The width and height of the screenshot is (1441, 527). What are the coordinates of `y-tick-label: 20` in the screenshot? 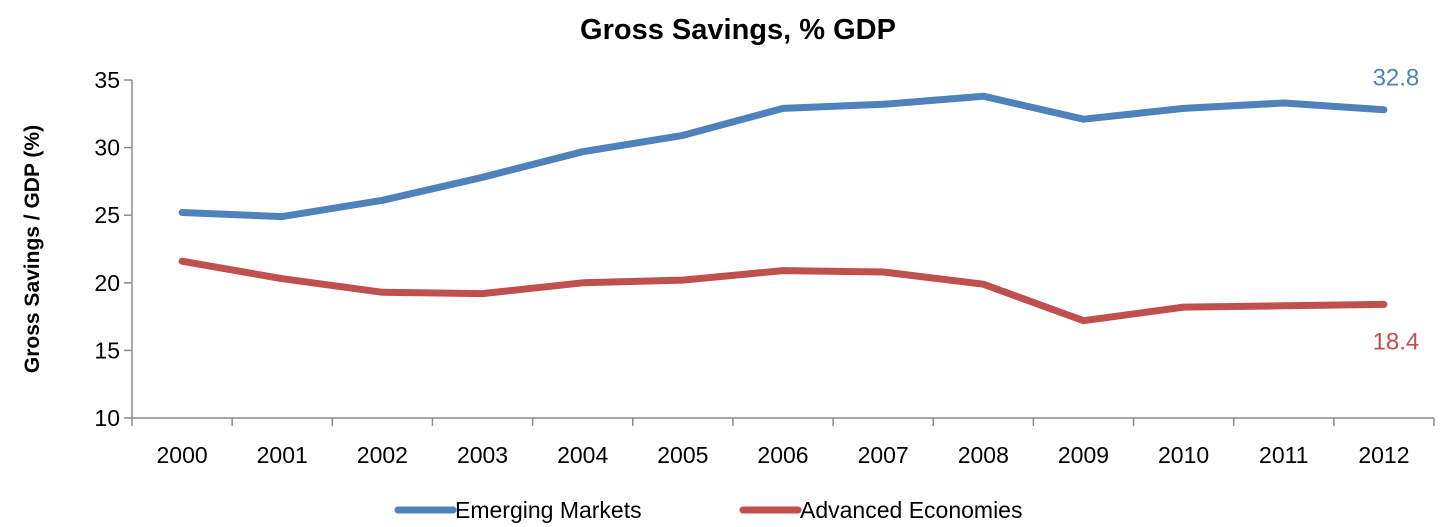 It's located at (107, 283).